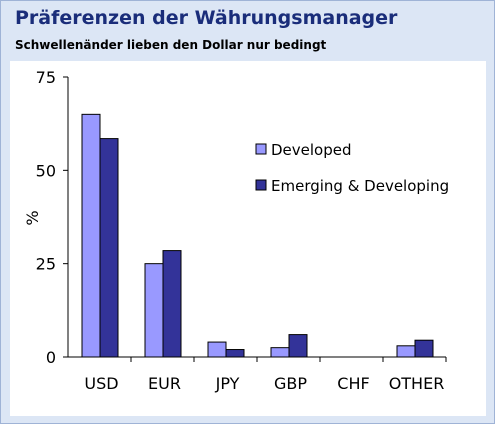 This screenshot has height=424, width=495. I want to click on bar-eur-emerging, so click(172, 304).